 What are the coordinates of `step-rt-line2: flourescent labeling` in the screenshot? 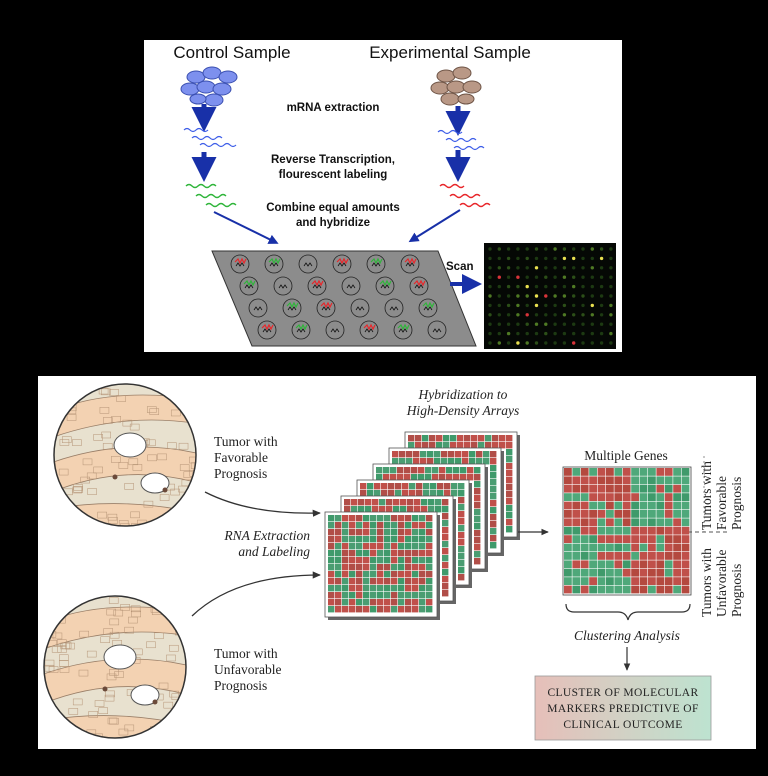 It's located at (333, 175).